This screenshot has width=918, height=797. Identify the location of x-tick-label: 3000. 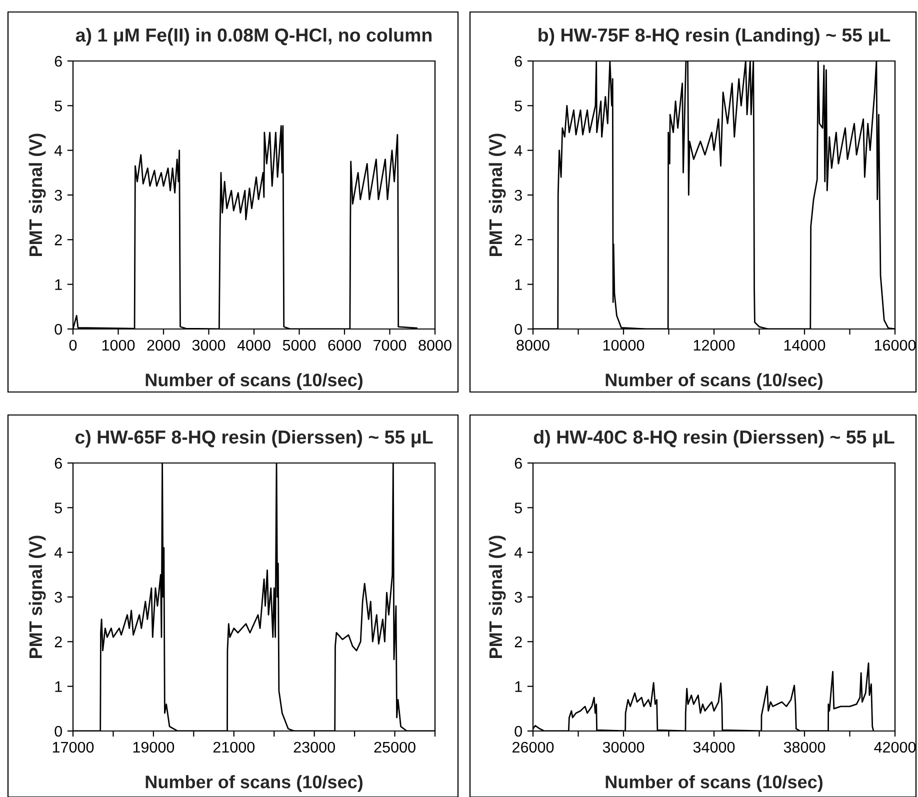
(209, 345).